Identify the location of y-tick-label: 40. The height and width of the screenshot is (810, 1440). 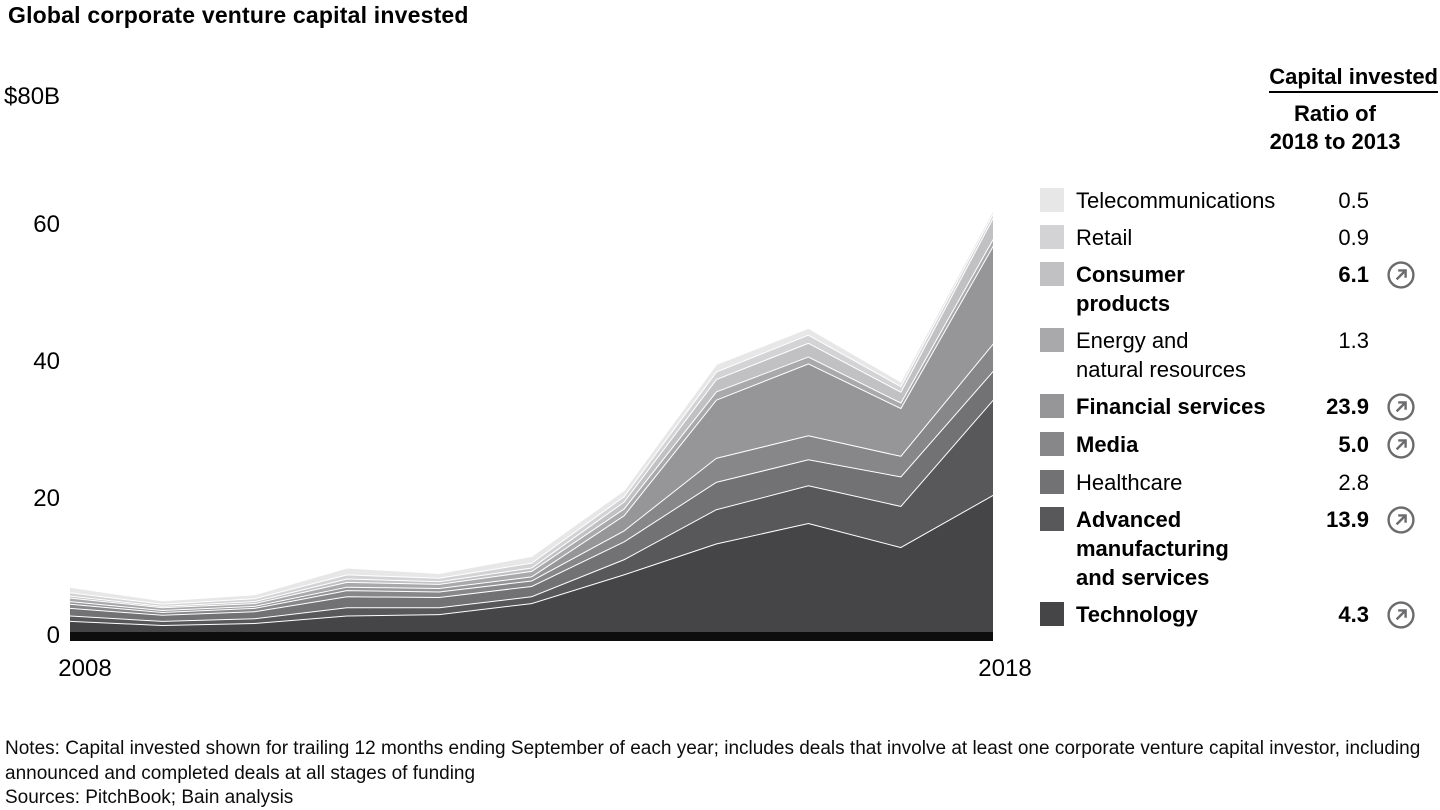
(46, 361).